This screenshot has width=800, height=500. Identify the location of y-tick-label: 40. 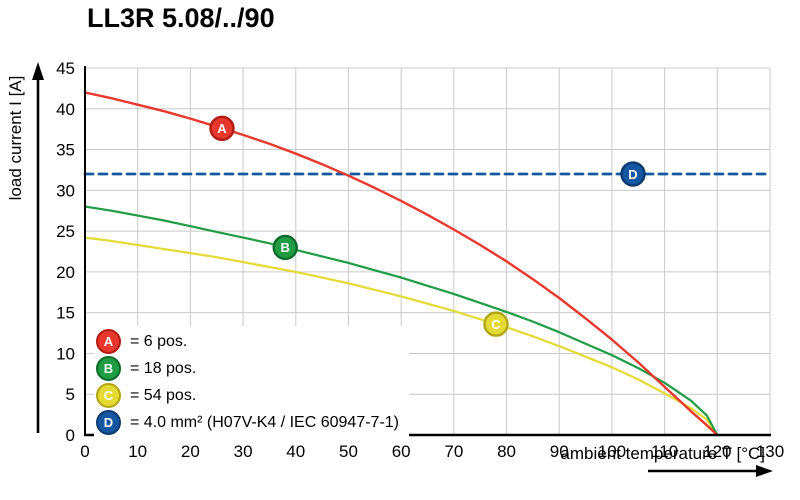
(65, 109).